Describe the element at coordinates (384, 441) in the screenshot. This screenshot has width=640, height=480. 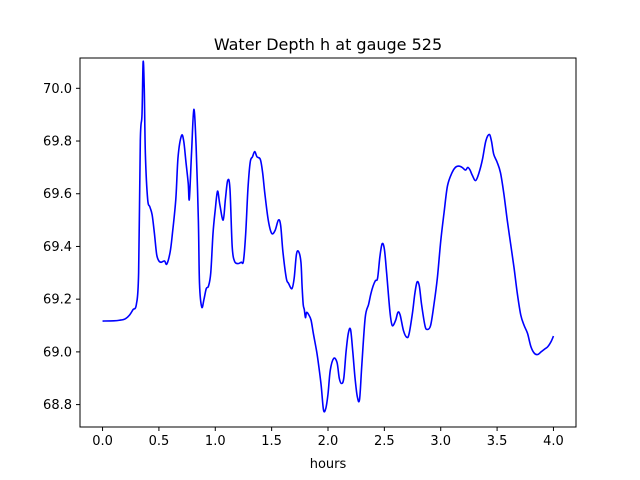
I see `x-tick-label: 2.5` at that location.